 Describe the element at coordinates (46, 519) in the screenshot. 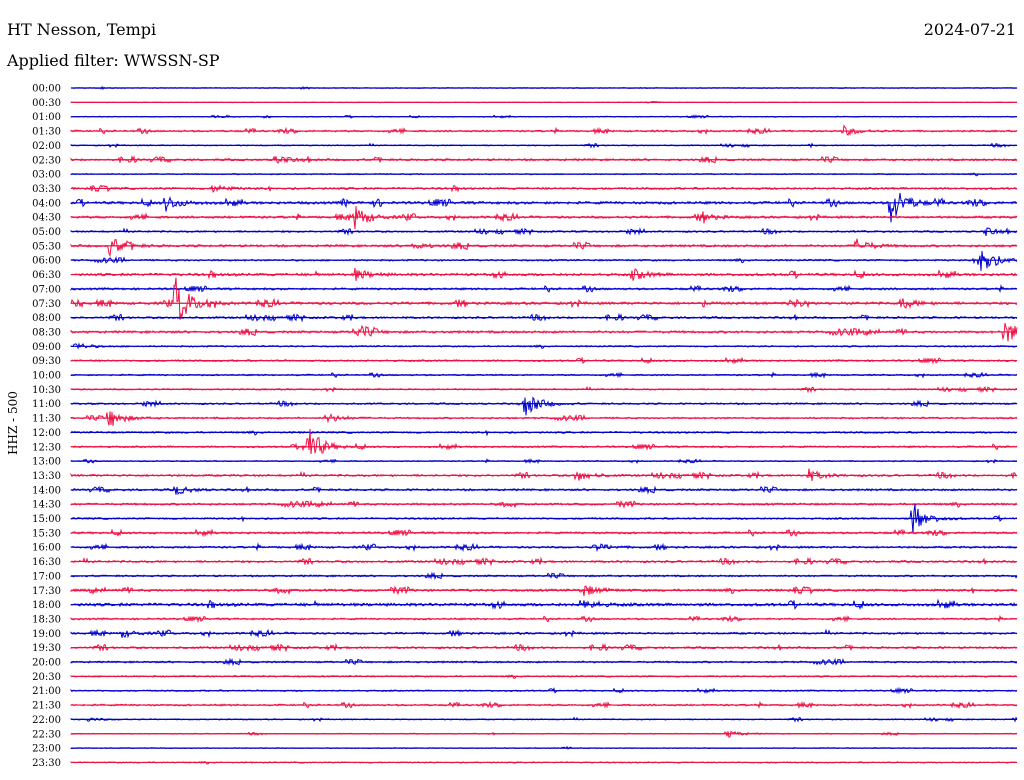

I see `row-time-label: 15:00` at that location.